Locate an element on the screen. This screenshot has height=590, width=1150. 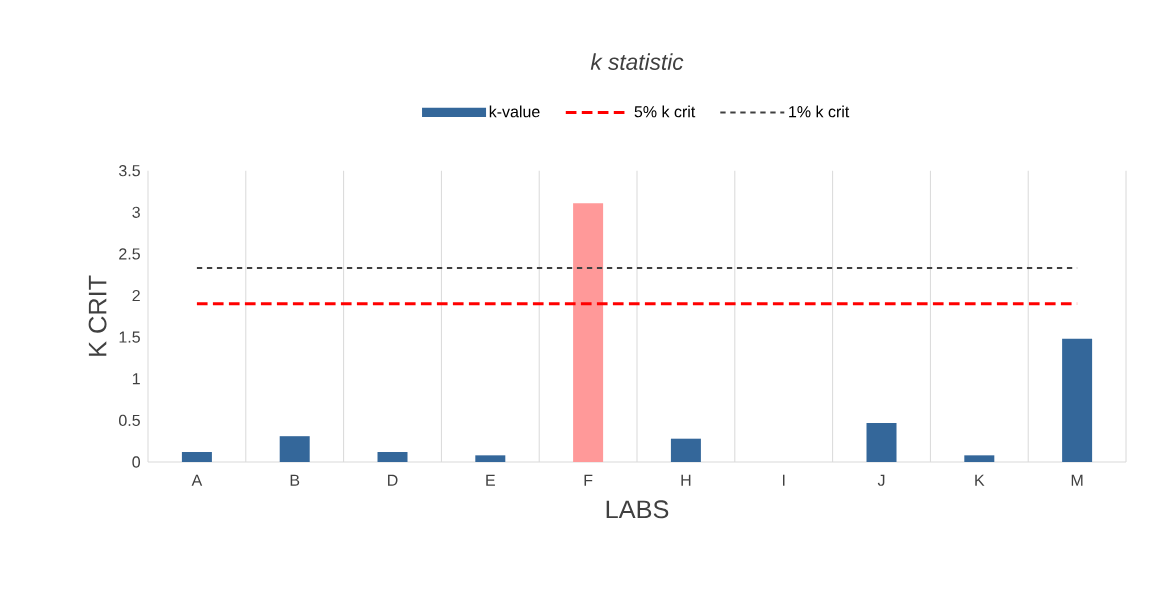
y-tick-label: 3.5 is located at coordinates (129, 171).